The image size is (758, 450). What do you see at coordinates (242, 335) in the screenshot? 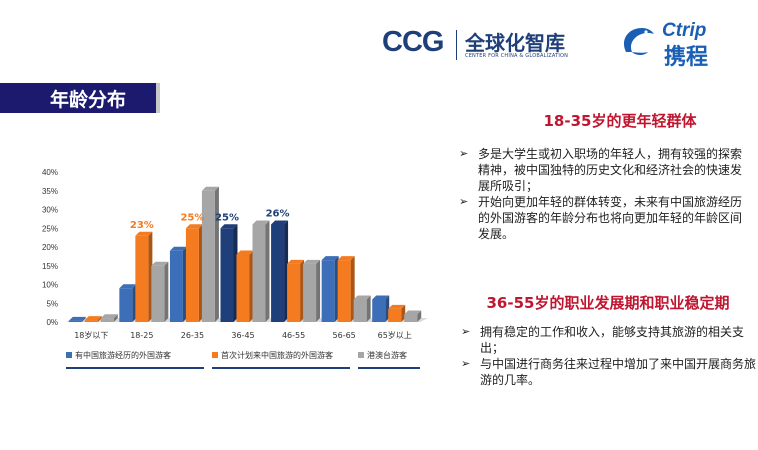
I see `x-tick-label: 36-45` at bounding box center [242, 335].